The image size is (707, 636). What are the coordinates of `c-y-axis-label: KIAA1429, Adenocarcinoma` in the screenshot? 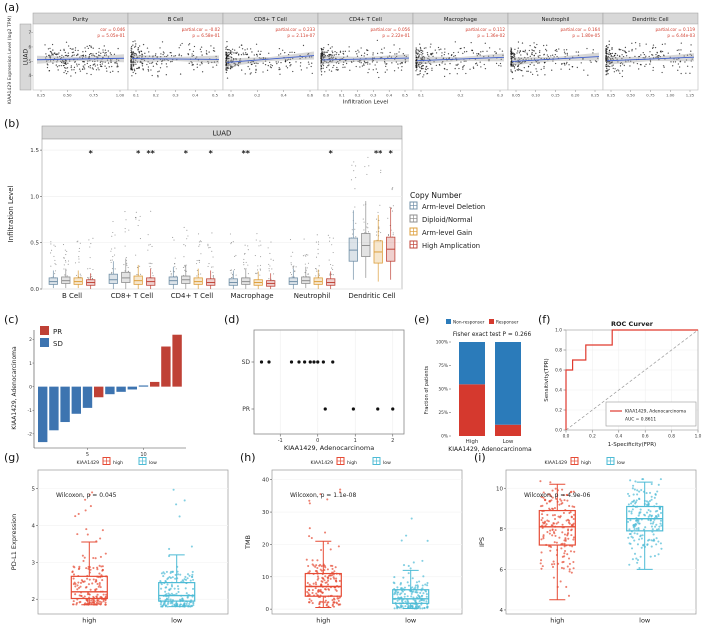 It's located at (14, 388).